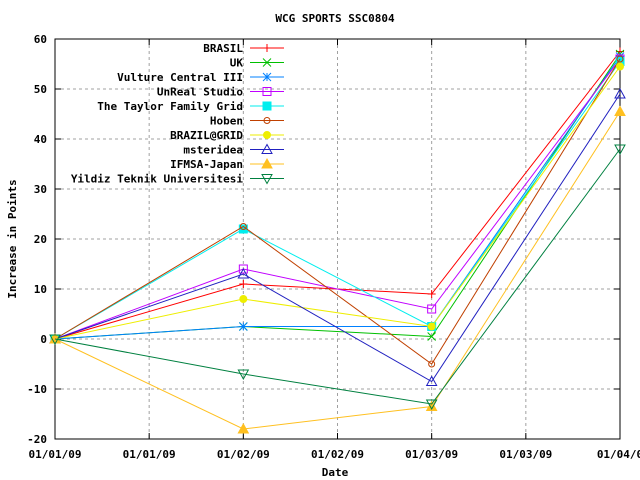  Describe the element at coordinates (40, 239) in the screenshot. I see `y-tick-label: 20` at that location.